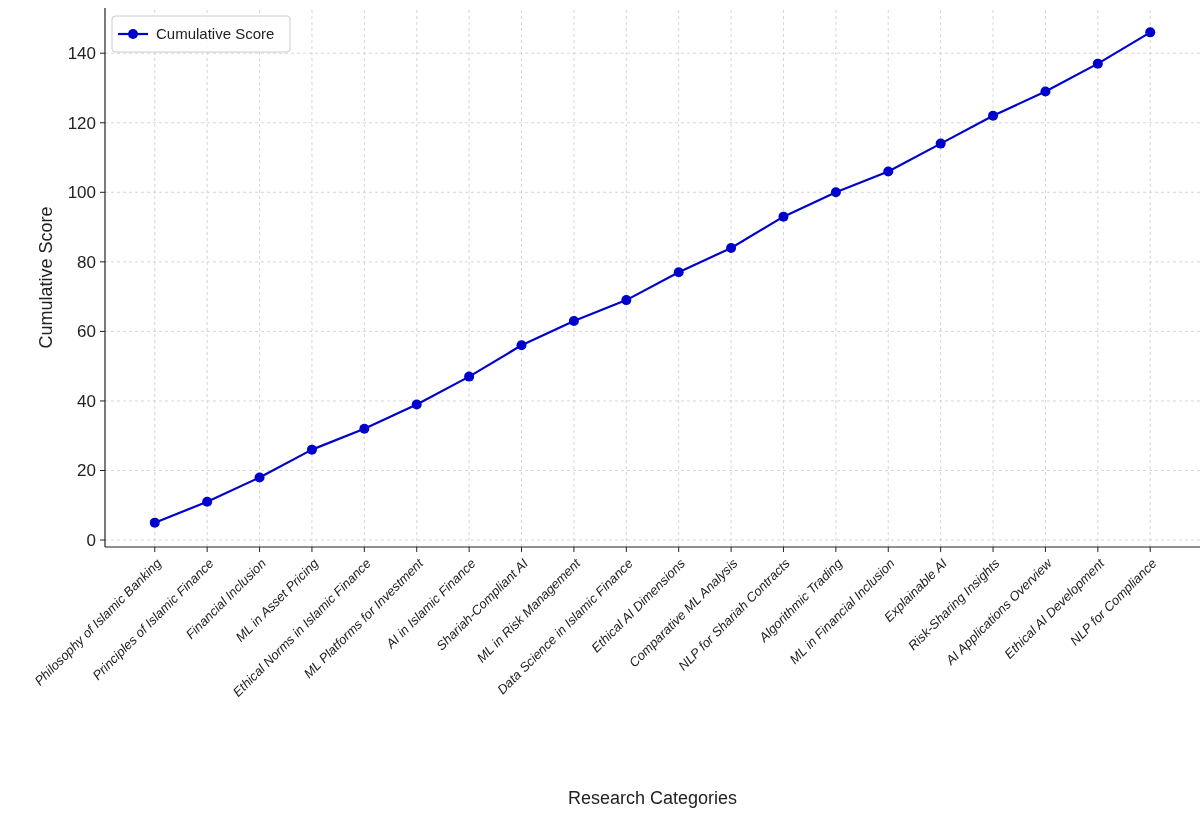 Image resolution: width=1204 pixels, height=818 pixels. I want to click on legend-label: Cumulative Score, so click(215, 34).